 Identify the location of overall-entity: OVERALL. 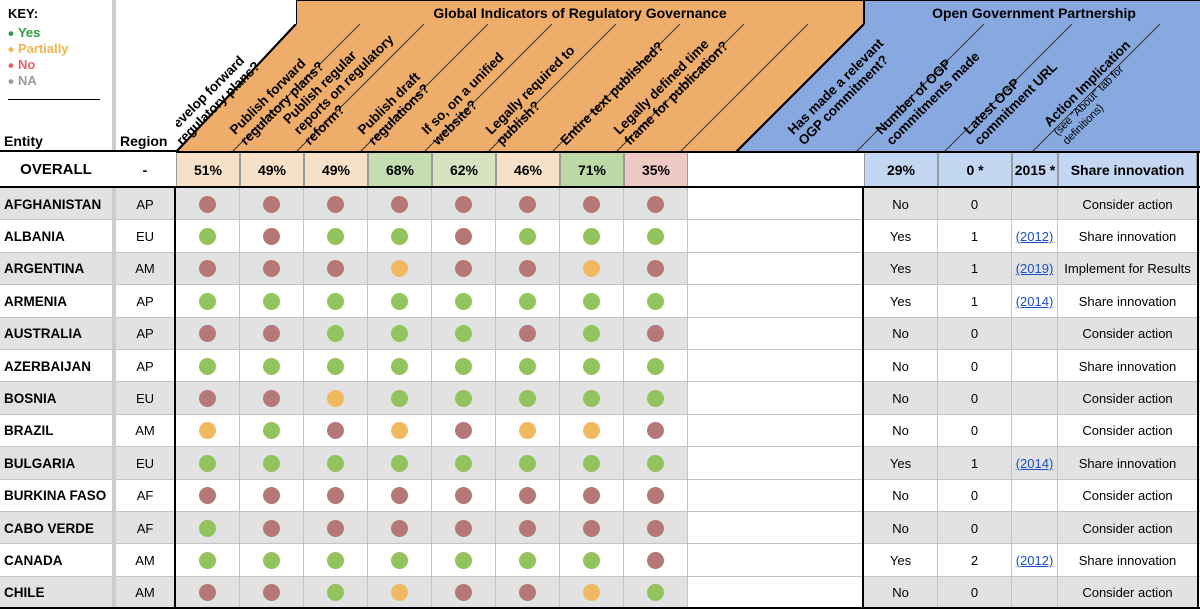
(56, 169).